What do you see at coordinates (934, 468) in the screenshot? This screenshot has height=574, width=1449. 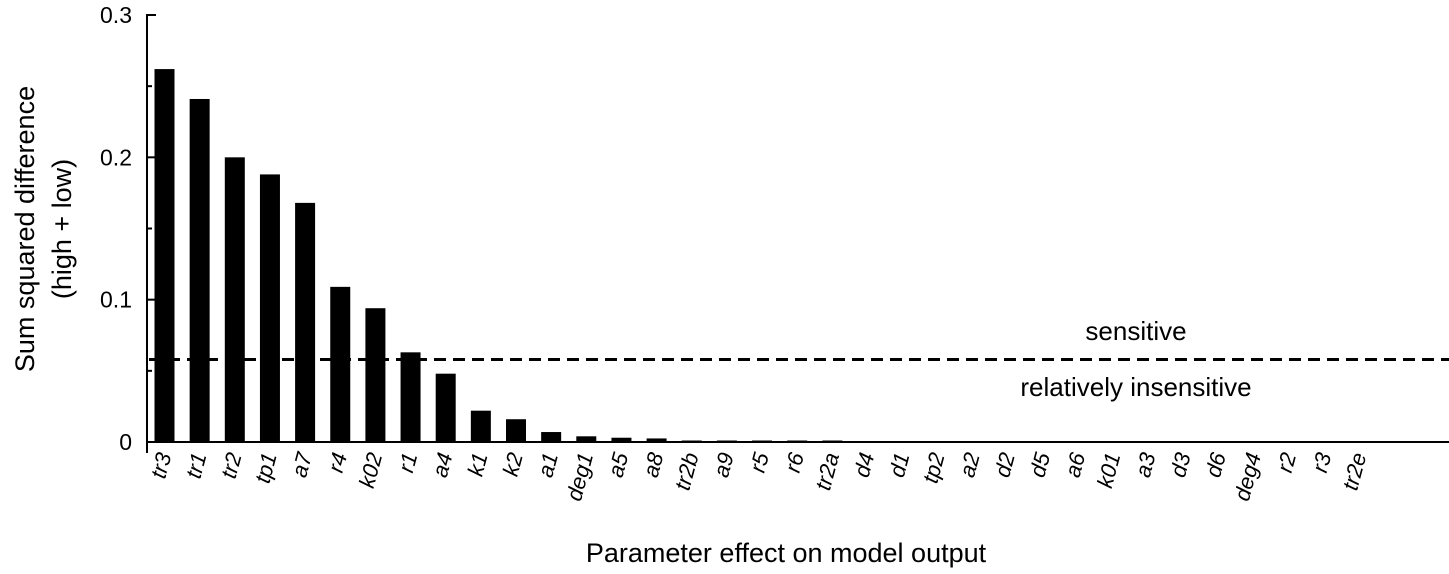 I see `category-label-tp2: tp2` at bounding box center [934, 468].